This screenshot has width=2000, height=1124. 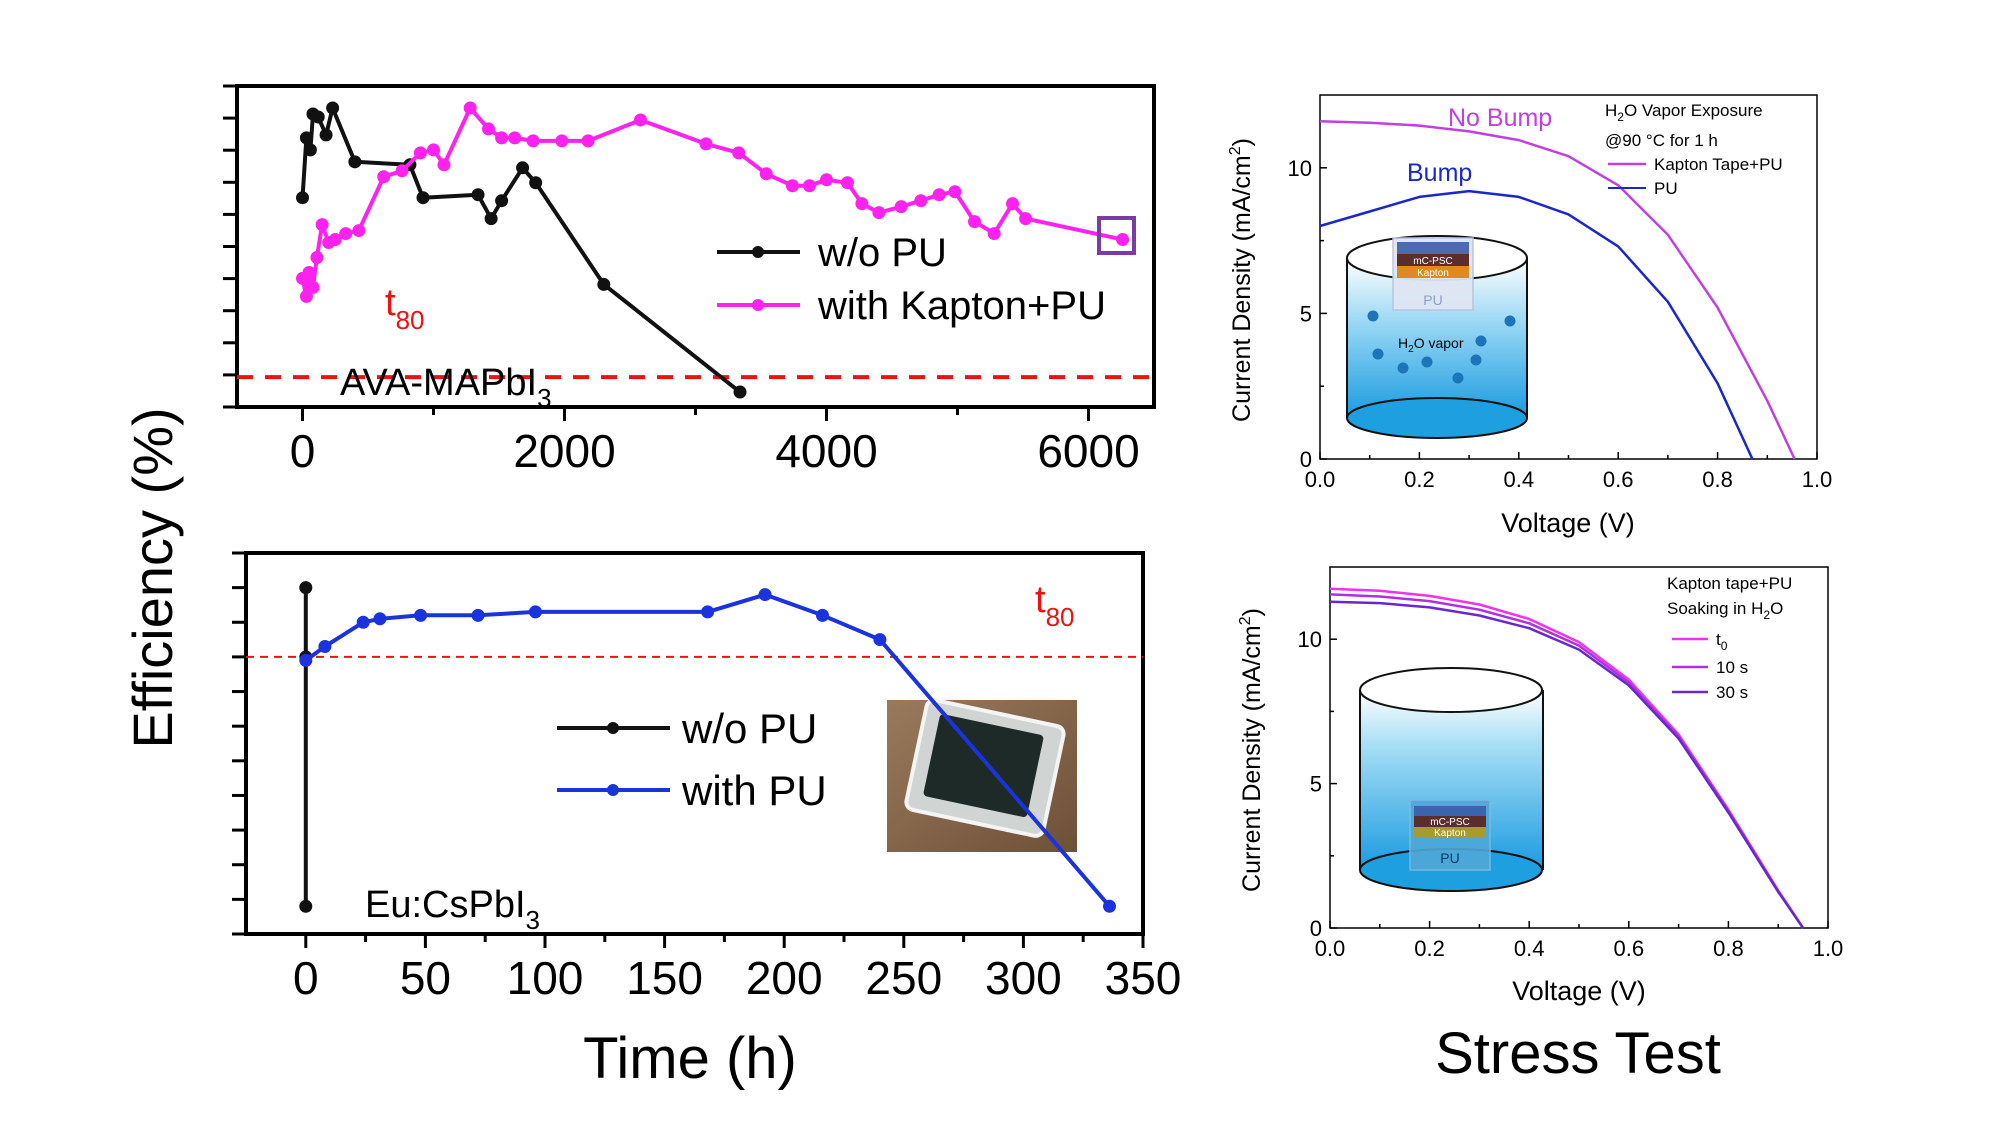 What do you see at coordinates (758, 252) in the screenshot?
I see `legend-marker-wo-pu` at bounding box center [758, 252].